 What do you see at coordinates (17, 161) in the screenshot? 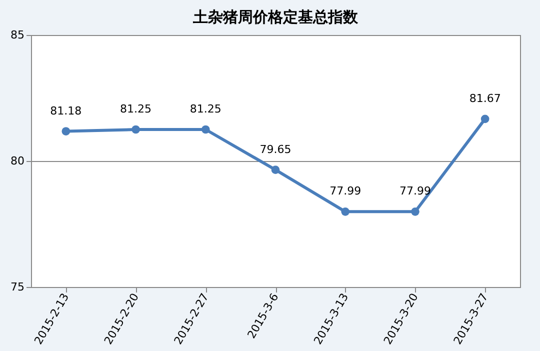
I see `y-tick-label: 80` at bounding box center [17, 161].